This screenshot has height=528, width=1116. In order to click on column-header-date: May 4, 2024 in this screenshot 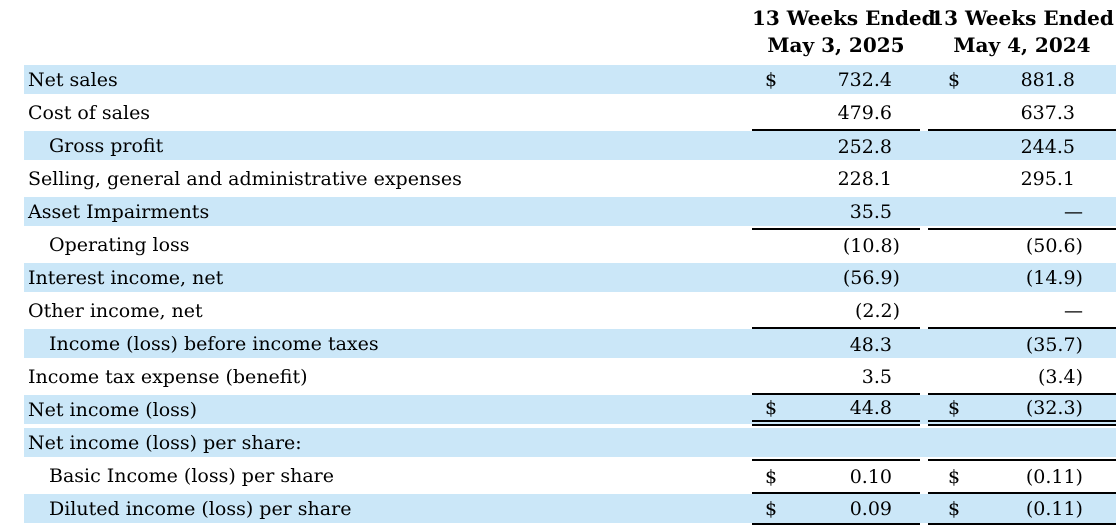, I will do `click(1022, 45)`.